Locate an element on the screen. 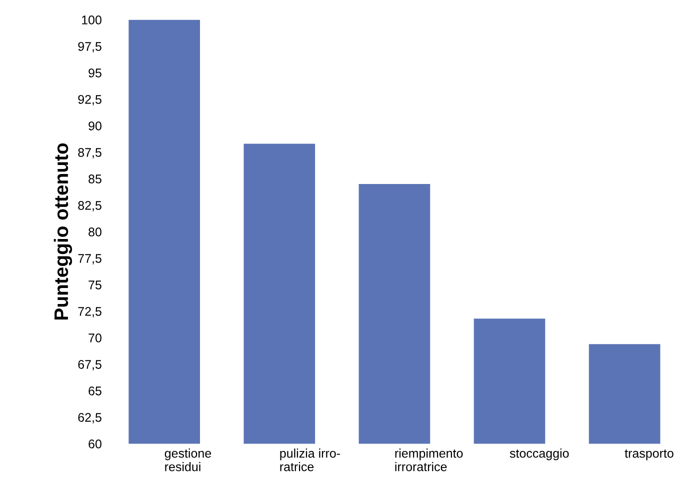 This screenshot has height=493, width=689. y-tick-label: 90 is located at coordinates (95, 126).